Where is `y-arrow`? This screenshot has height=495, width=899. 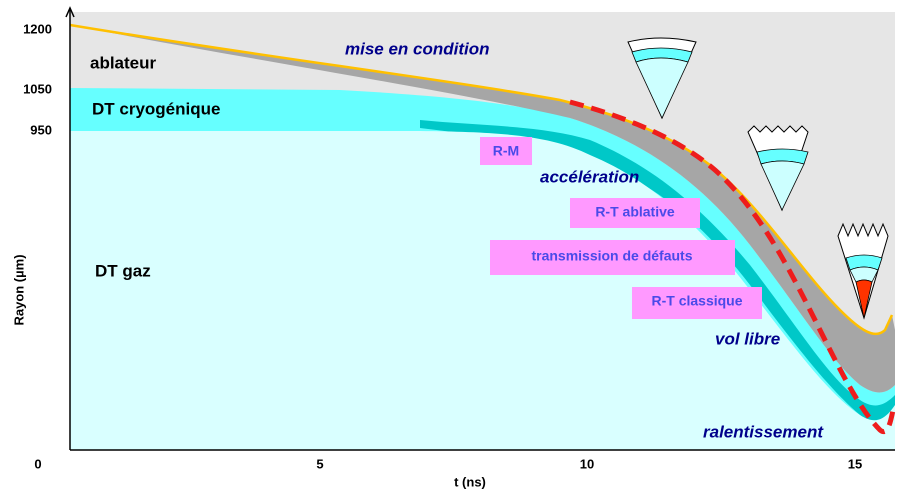 y-arrow is located at coordinates (70, 12).